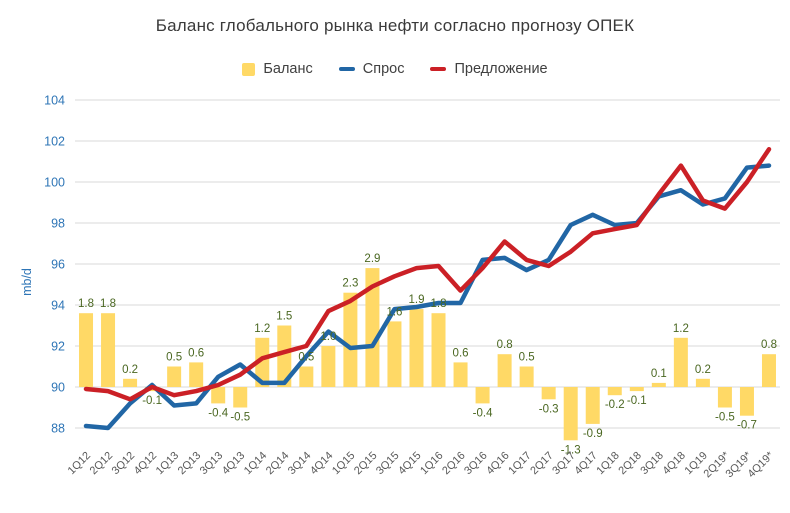 This screenshot has width=790, height=513. Describe the element at coordinates (593, 434) in the screenshot. I see `bar-value-label: -0.9` at that location.